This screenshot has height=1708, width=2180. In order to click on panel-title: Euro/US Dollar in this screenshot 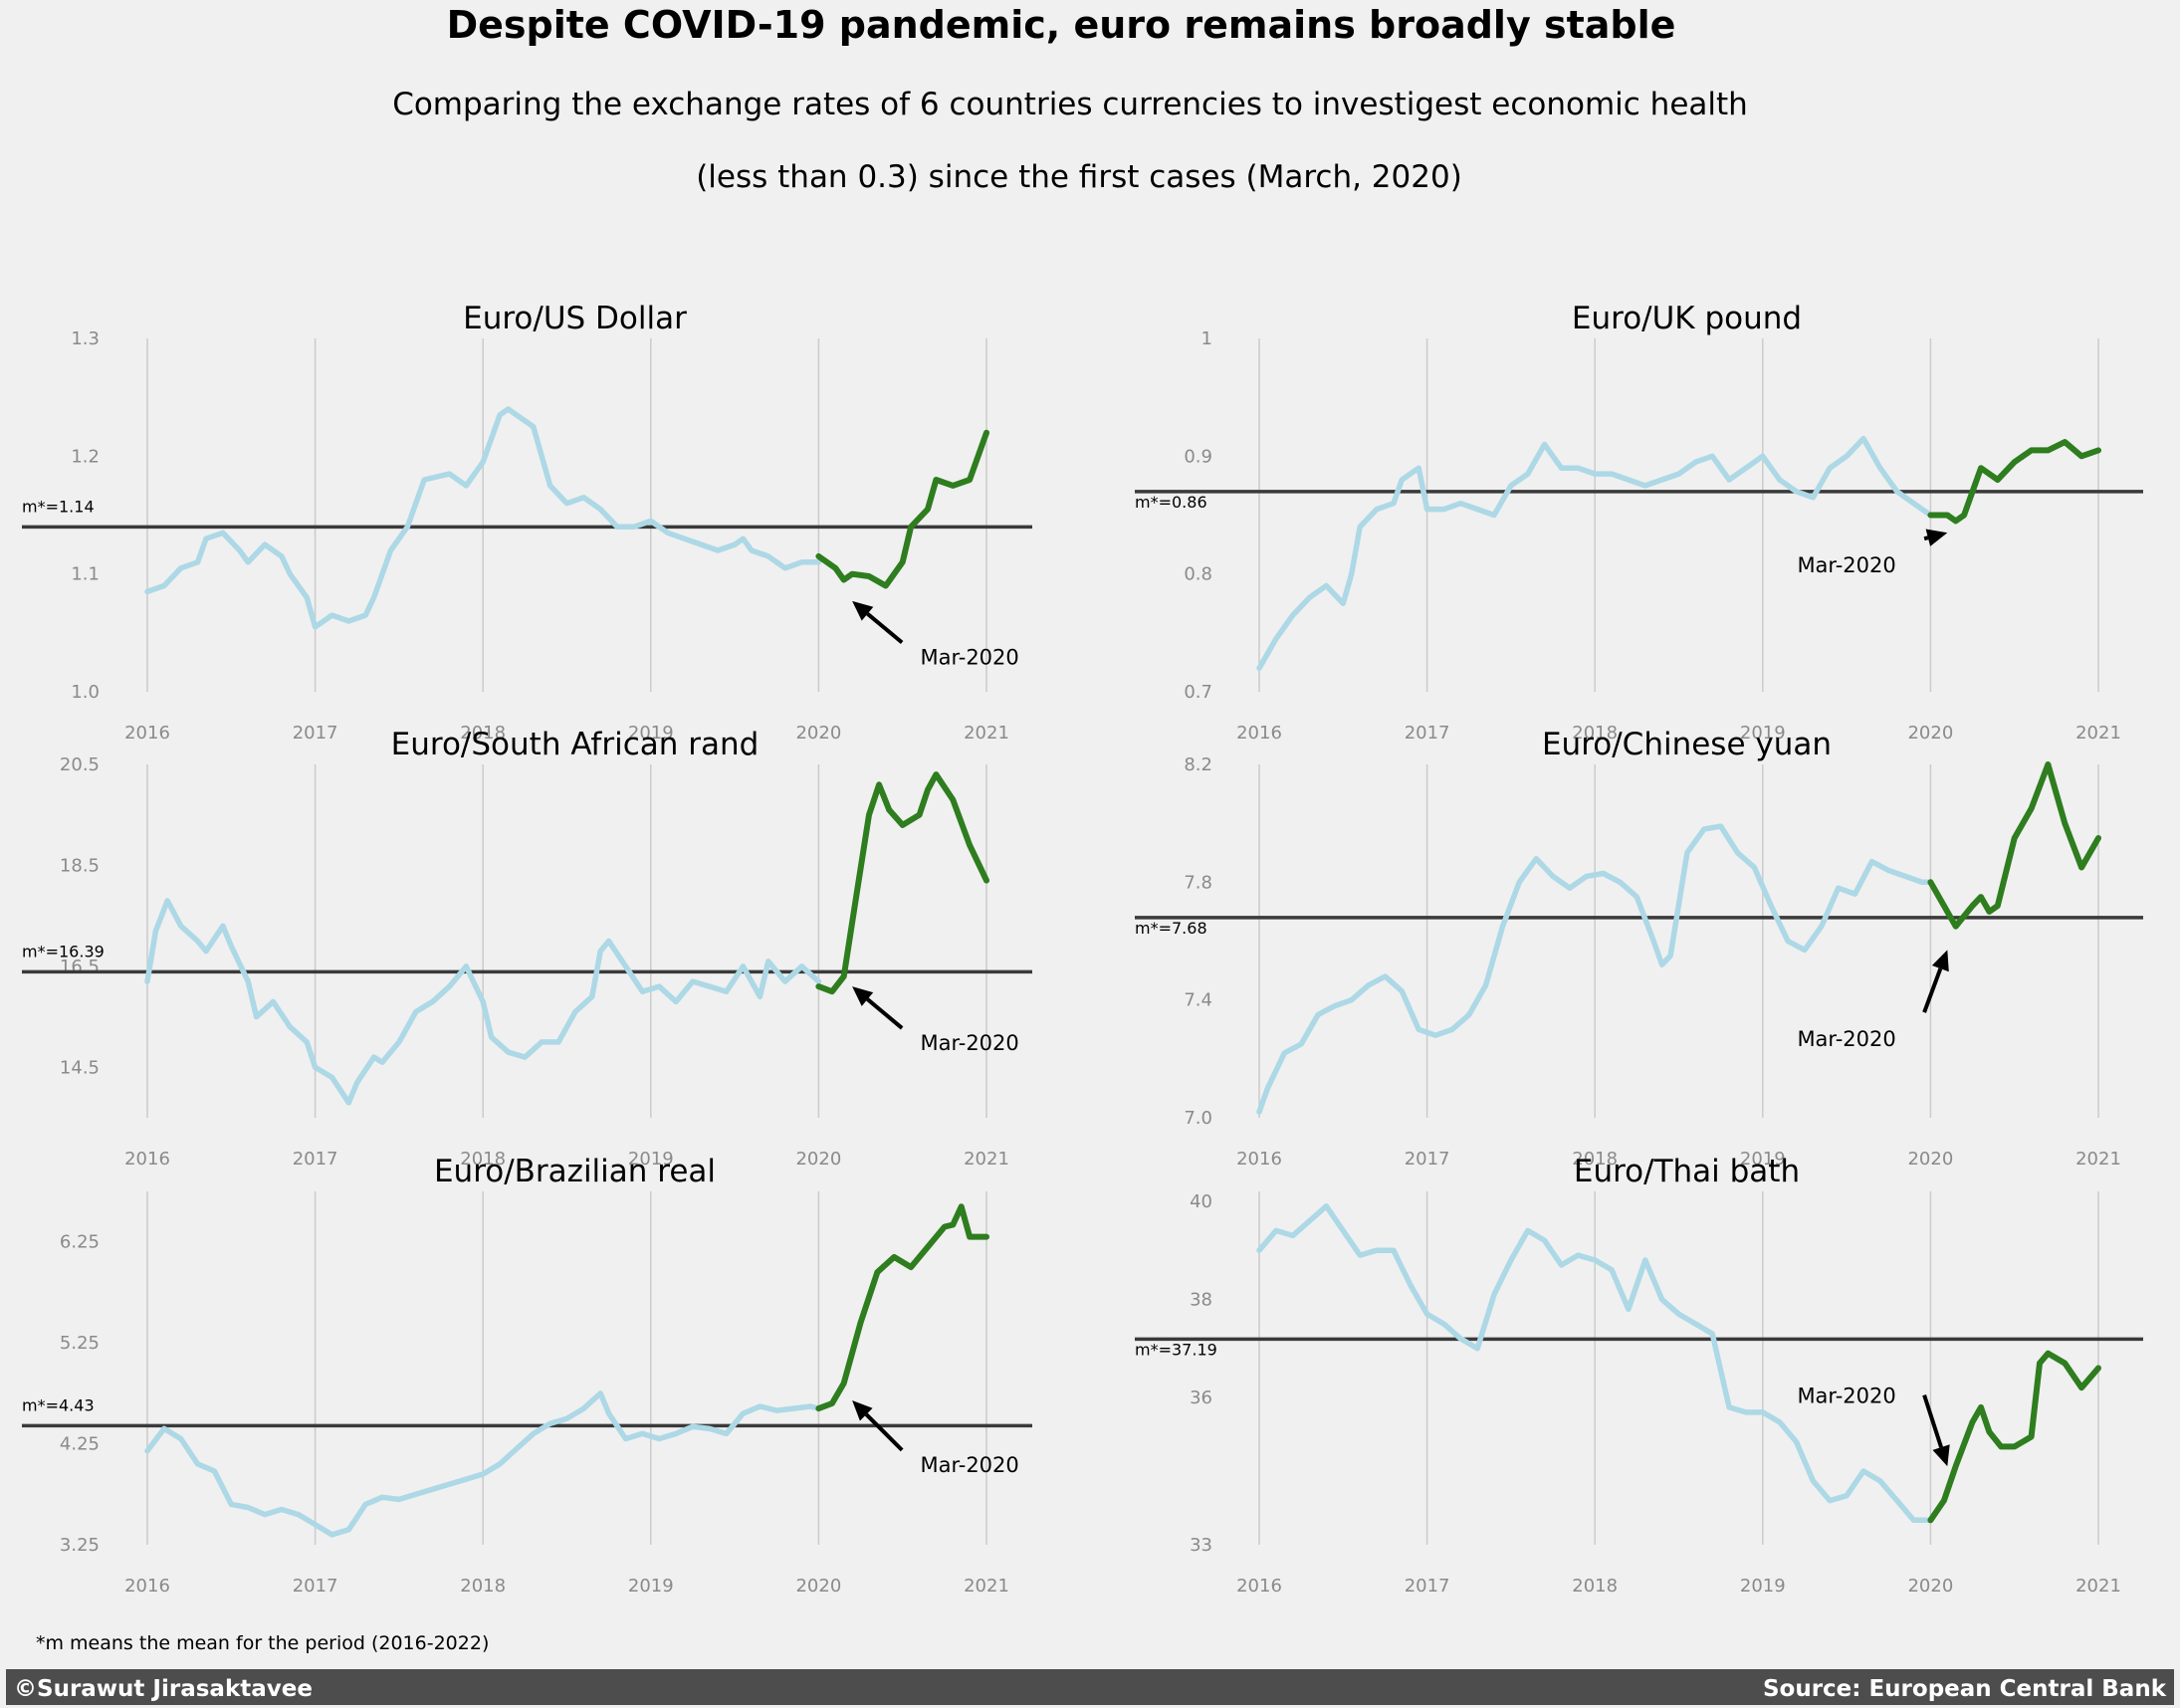, I will do `click(575, 318)`.